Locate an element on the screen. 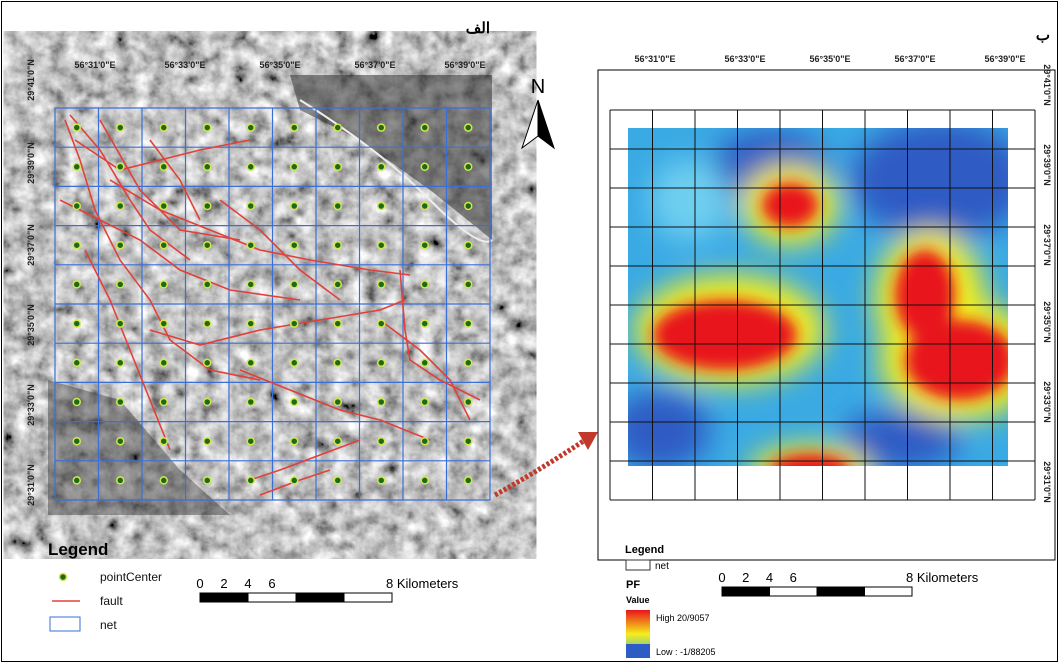 The image size is (1059, 668). longitude-label: 56°35'0"E is located at coordinates (829, 59).